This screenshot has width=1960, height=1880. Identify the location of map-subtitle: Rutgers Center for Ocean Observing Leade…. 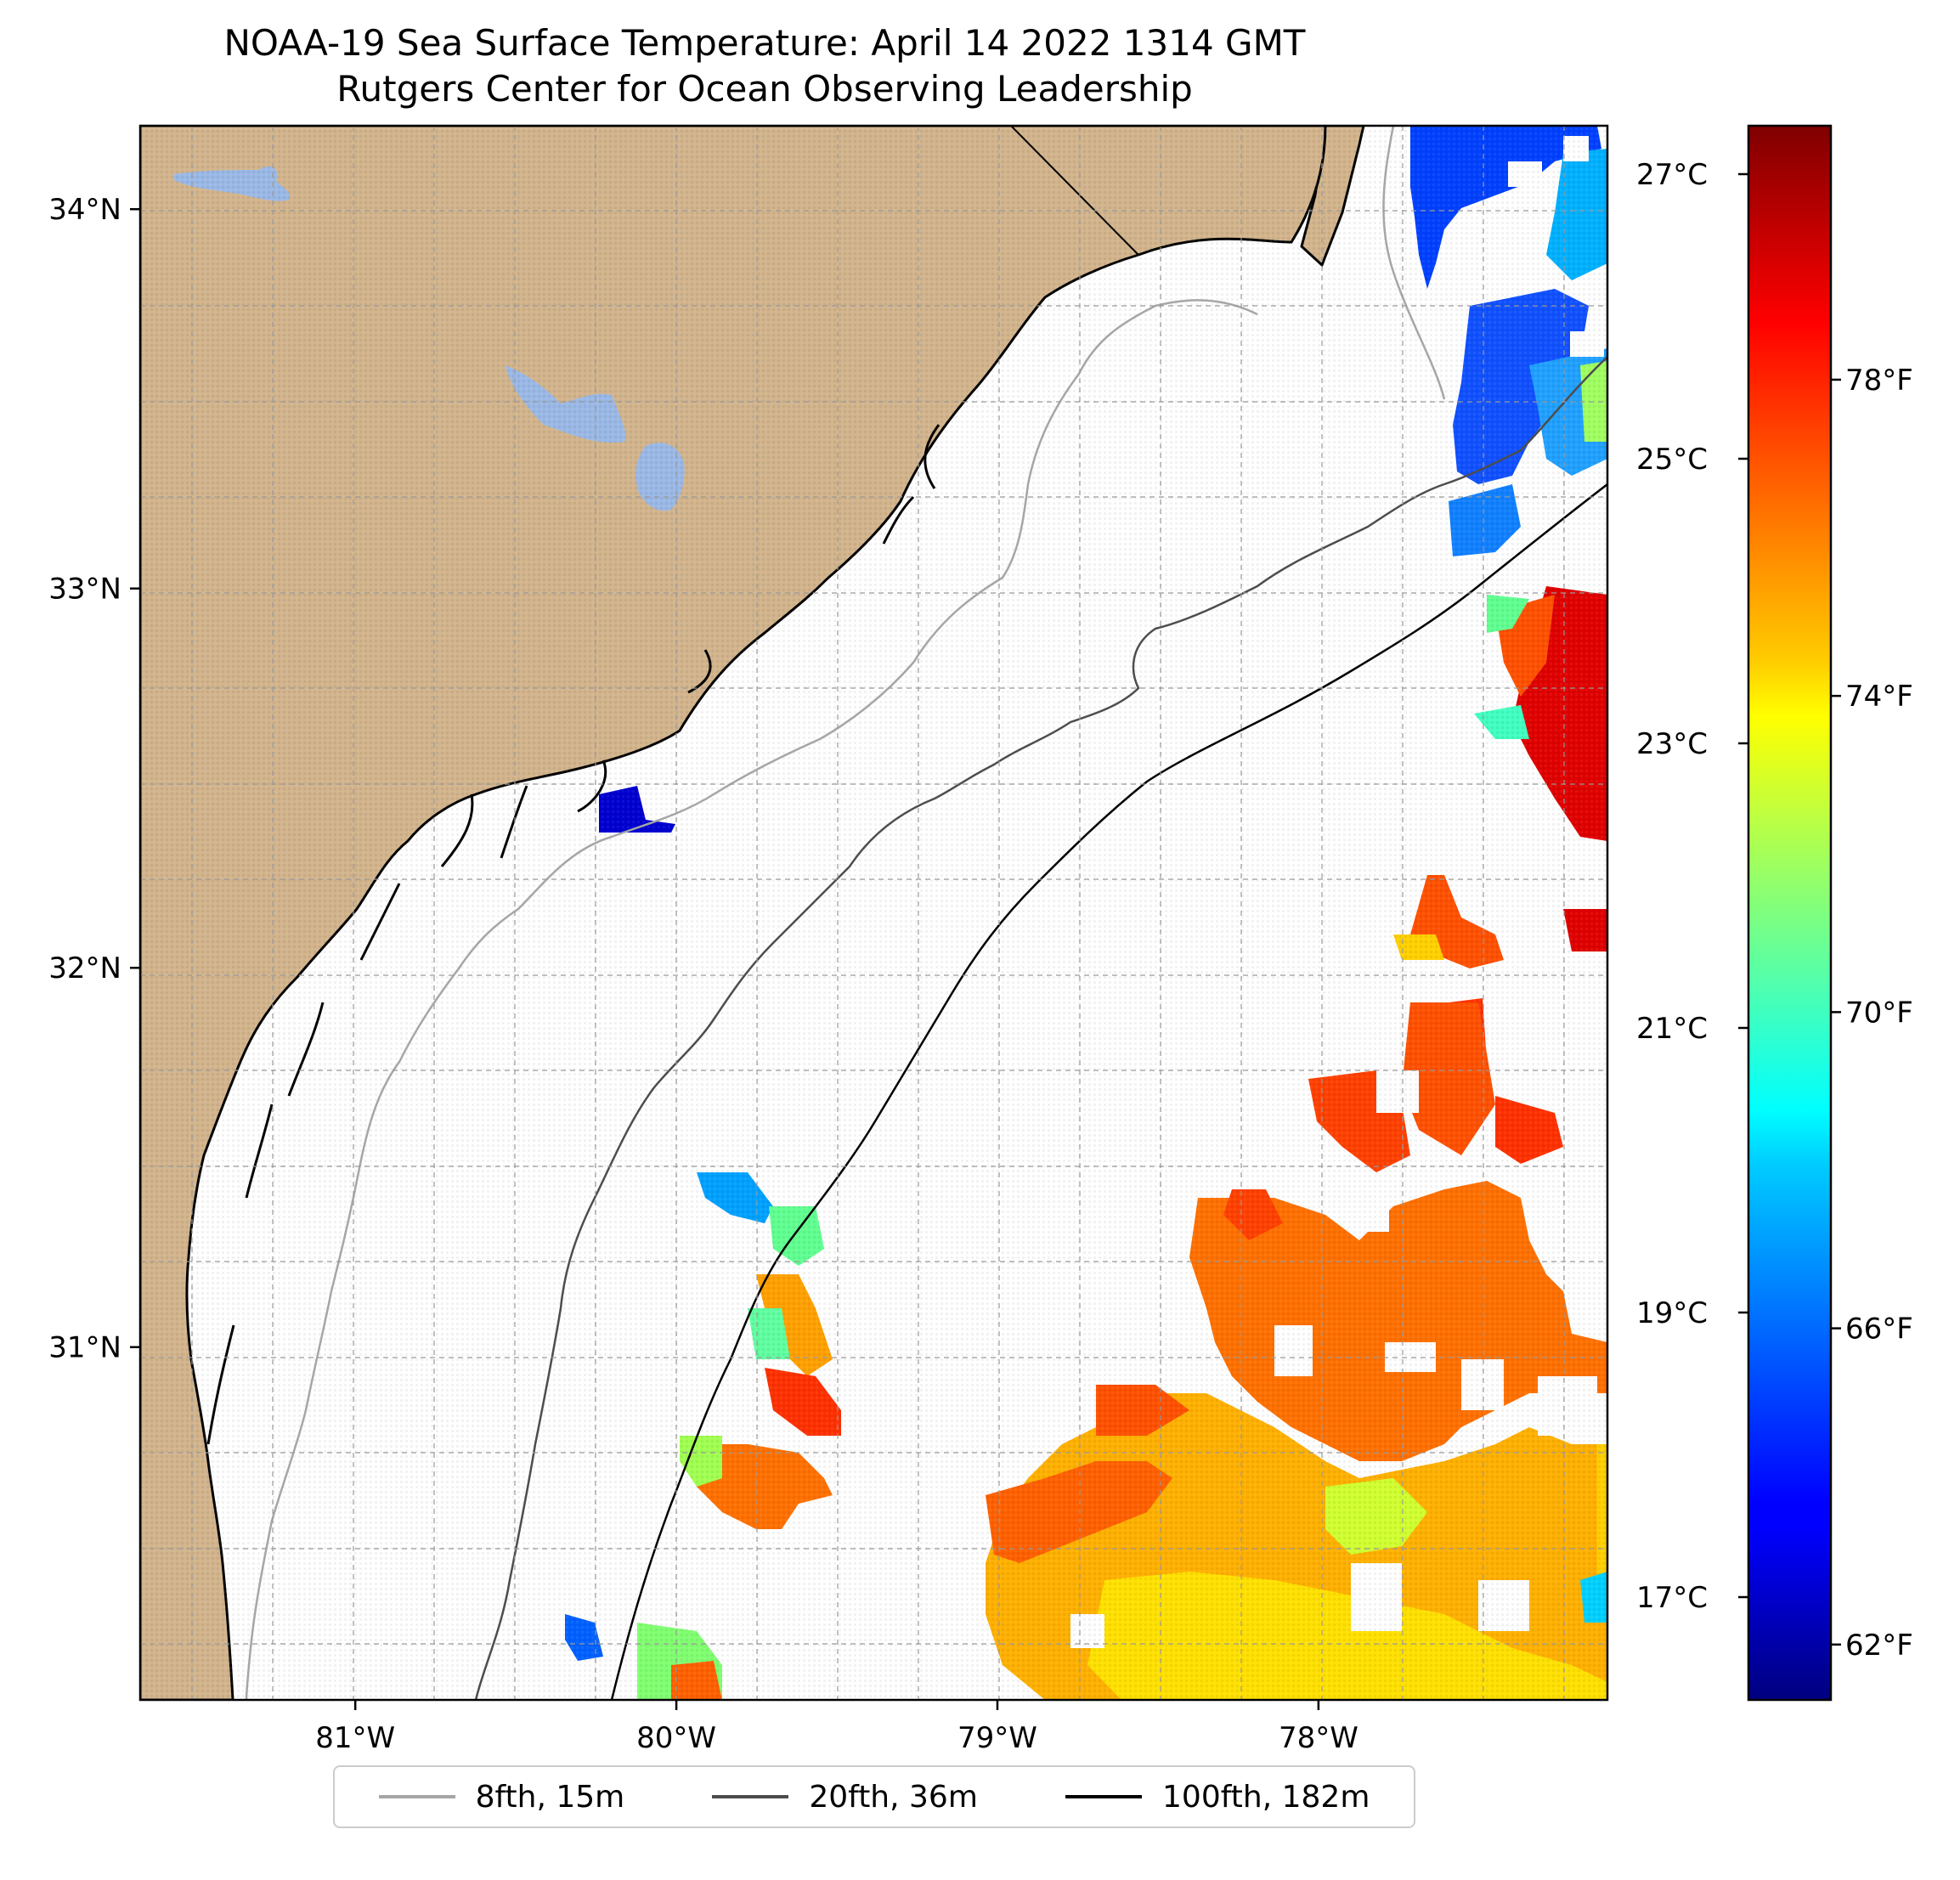
(765, 89).